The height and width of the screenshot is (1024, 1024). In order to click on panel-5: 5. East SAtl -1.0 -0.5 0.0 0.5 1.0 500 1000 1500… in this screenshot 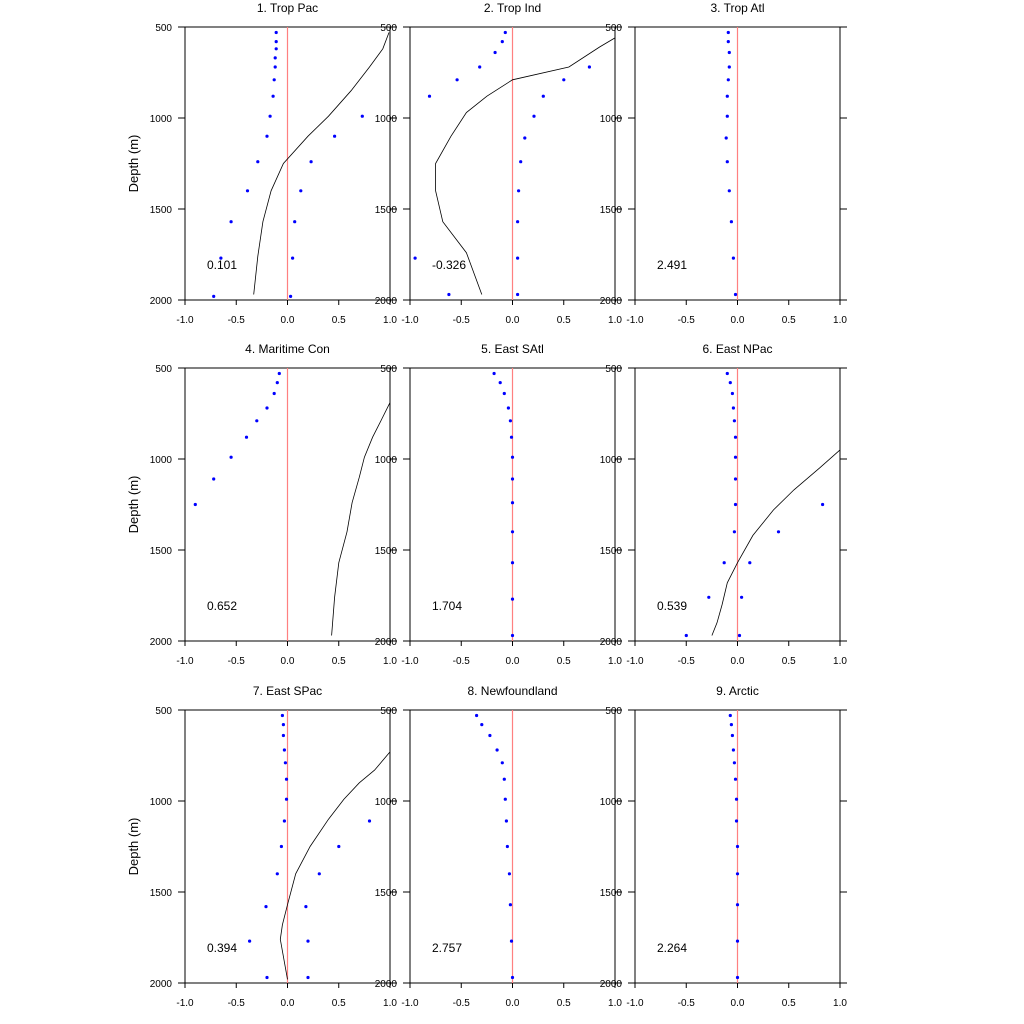, I will do `click(499, 504)`.